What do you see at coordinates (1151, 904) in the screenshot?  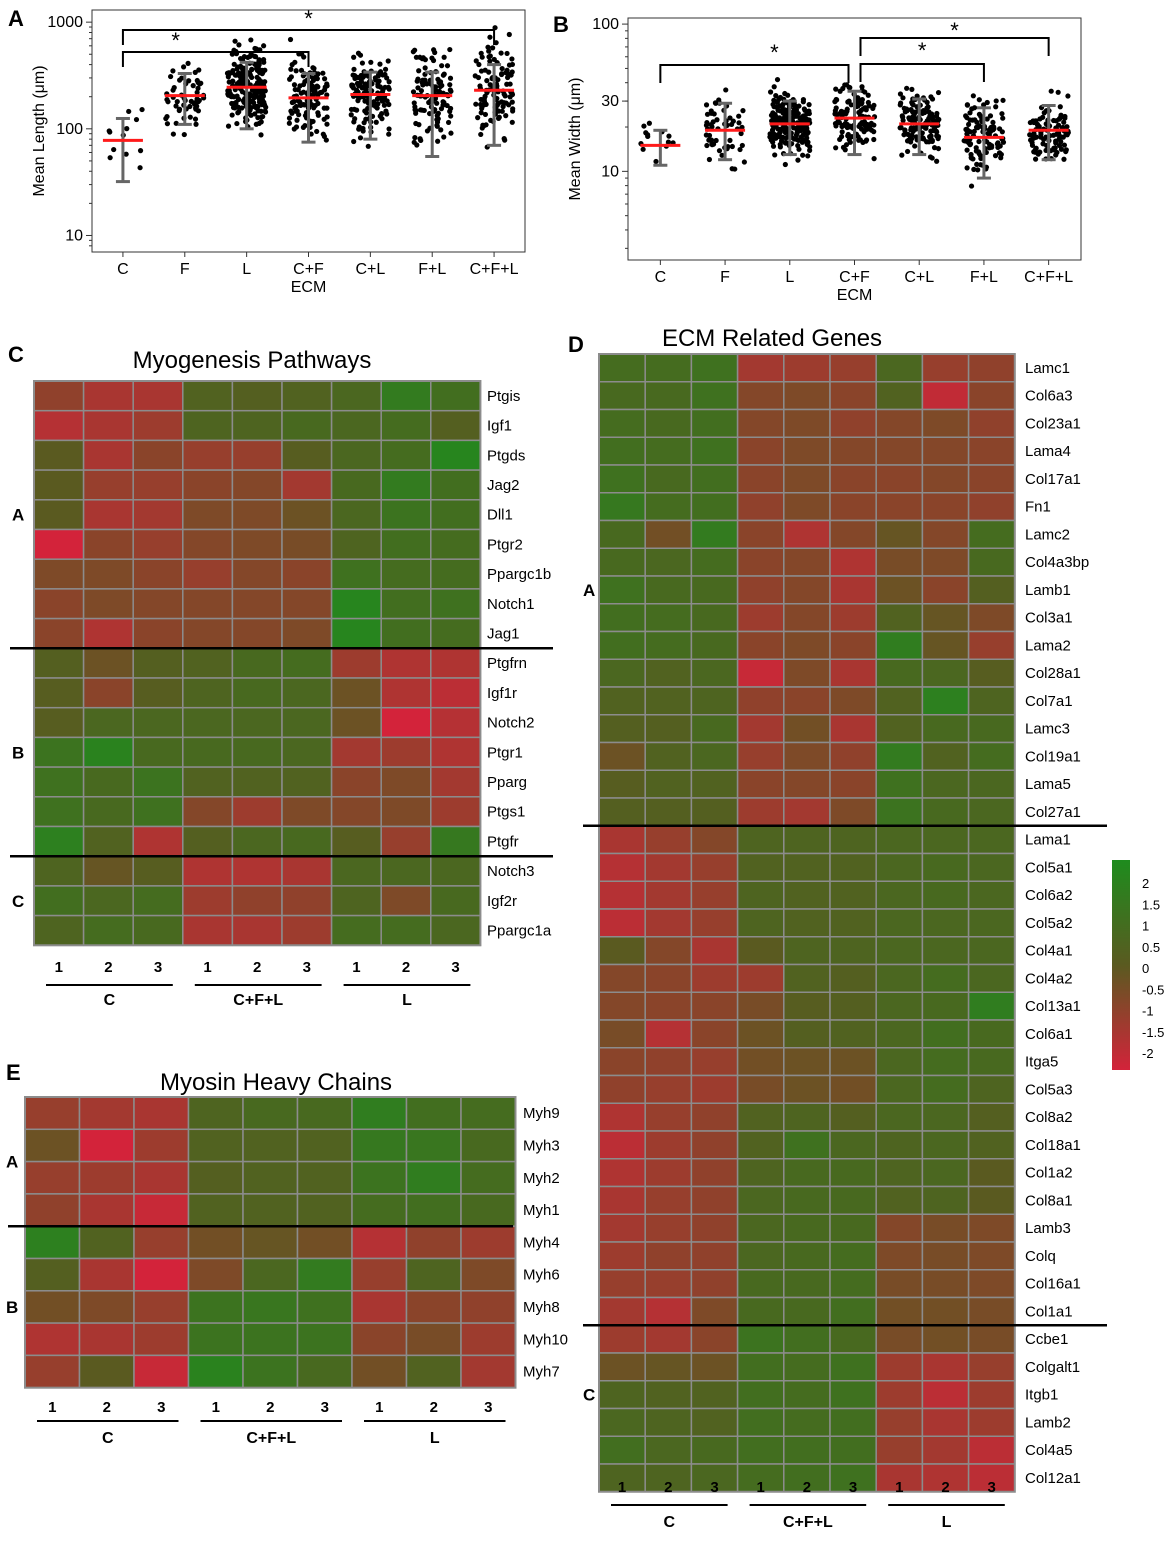 I see `colorbar-tick-label: 1.5` at bounding box center [1151, 904].